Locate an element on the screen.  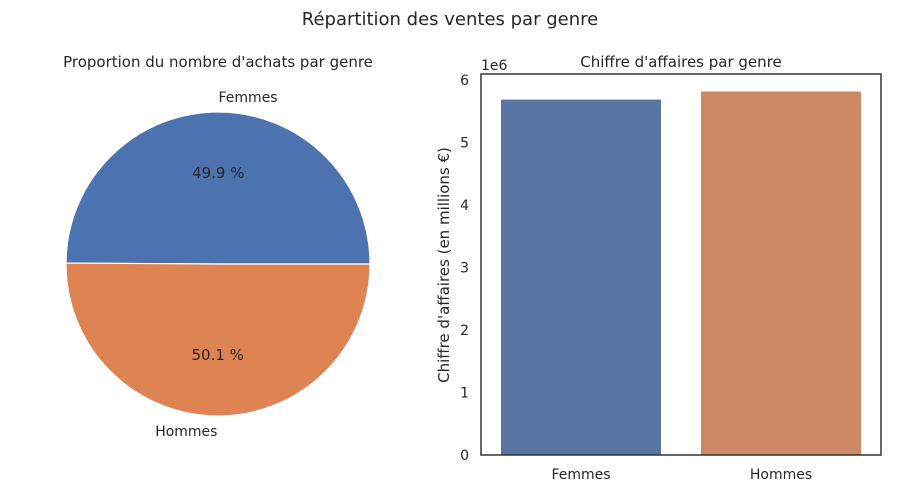
pie-category-label-femmes: Femmes is located at coordinates (248, 98).